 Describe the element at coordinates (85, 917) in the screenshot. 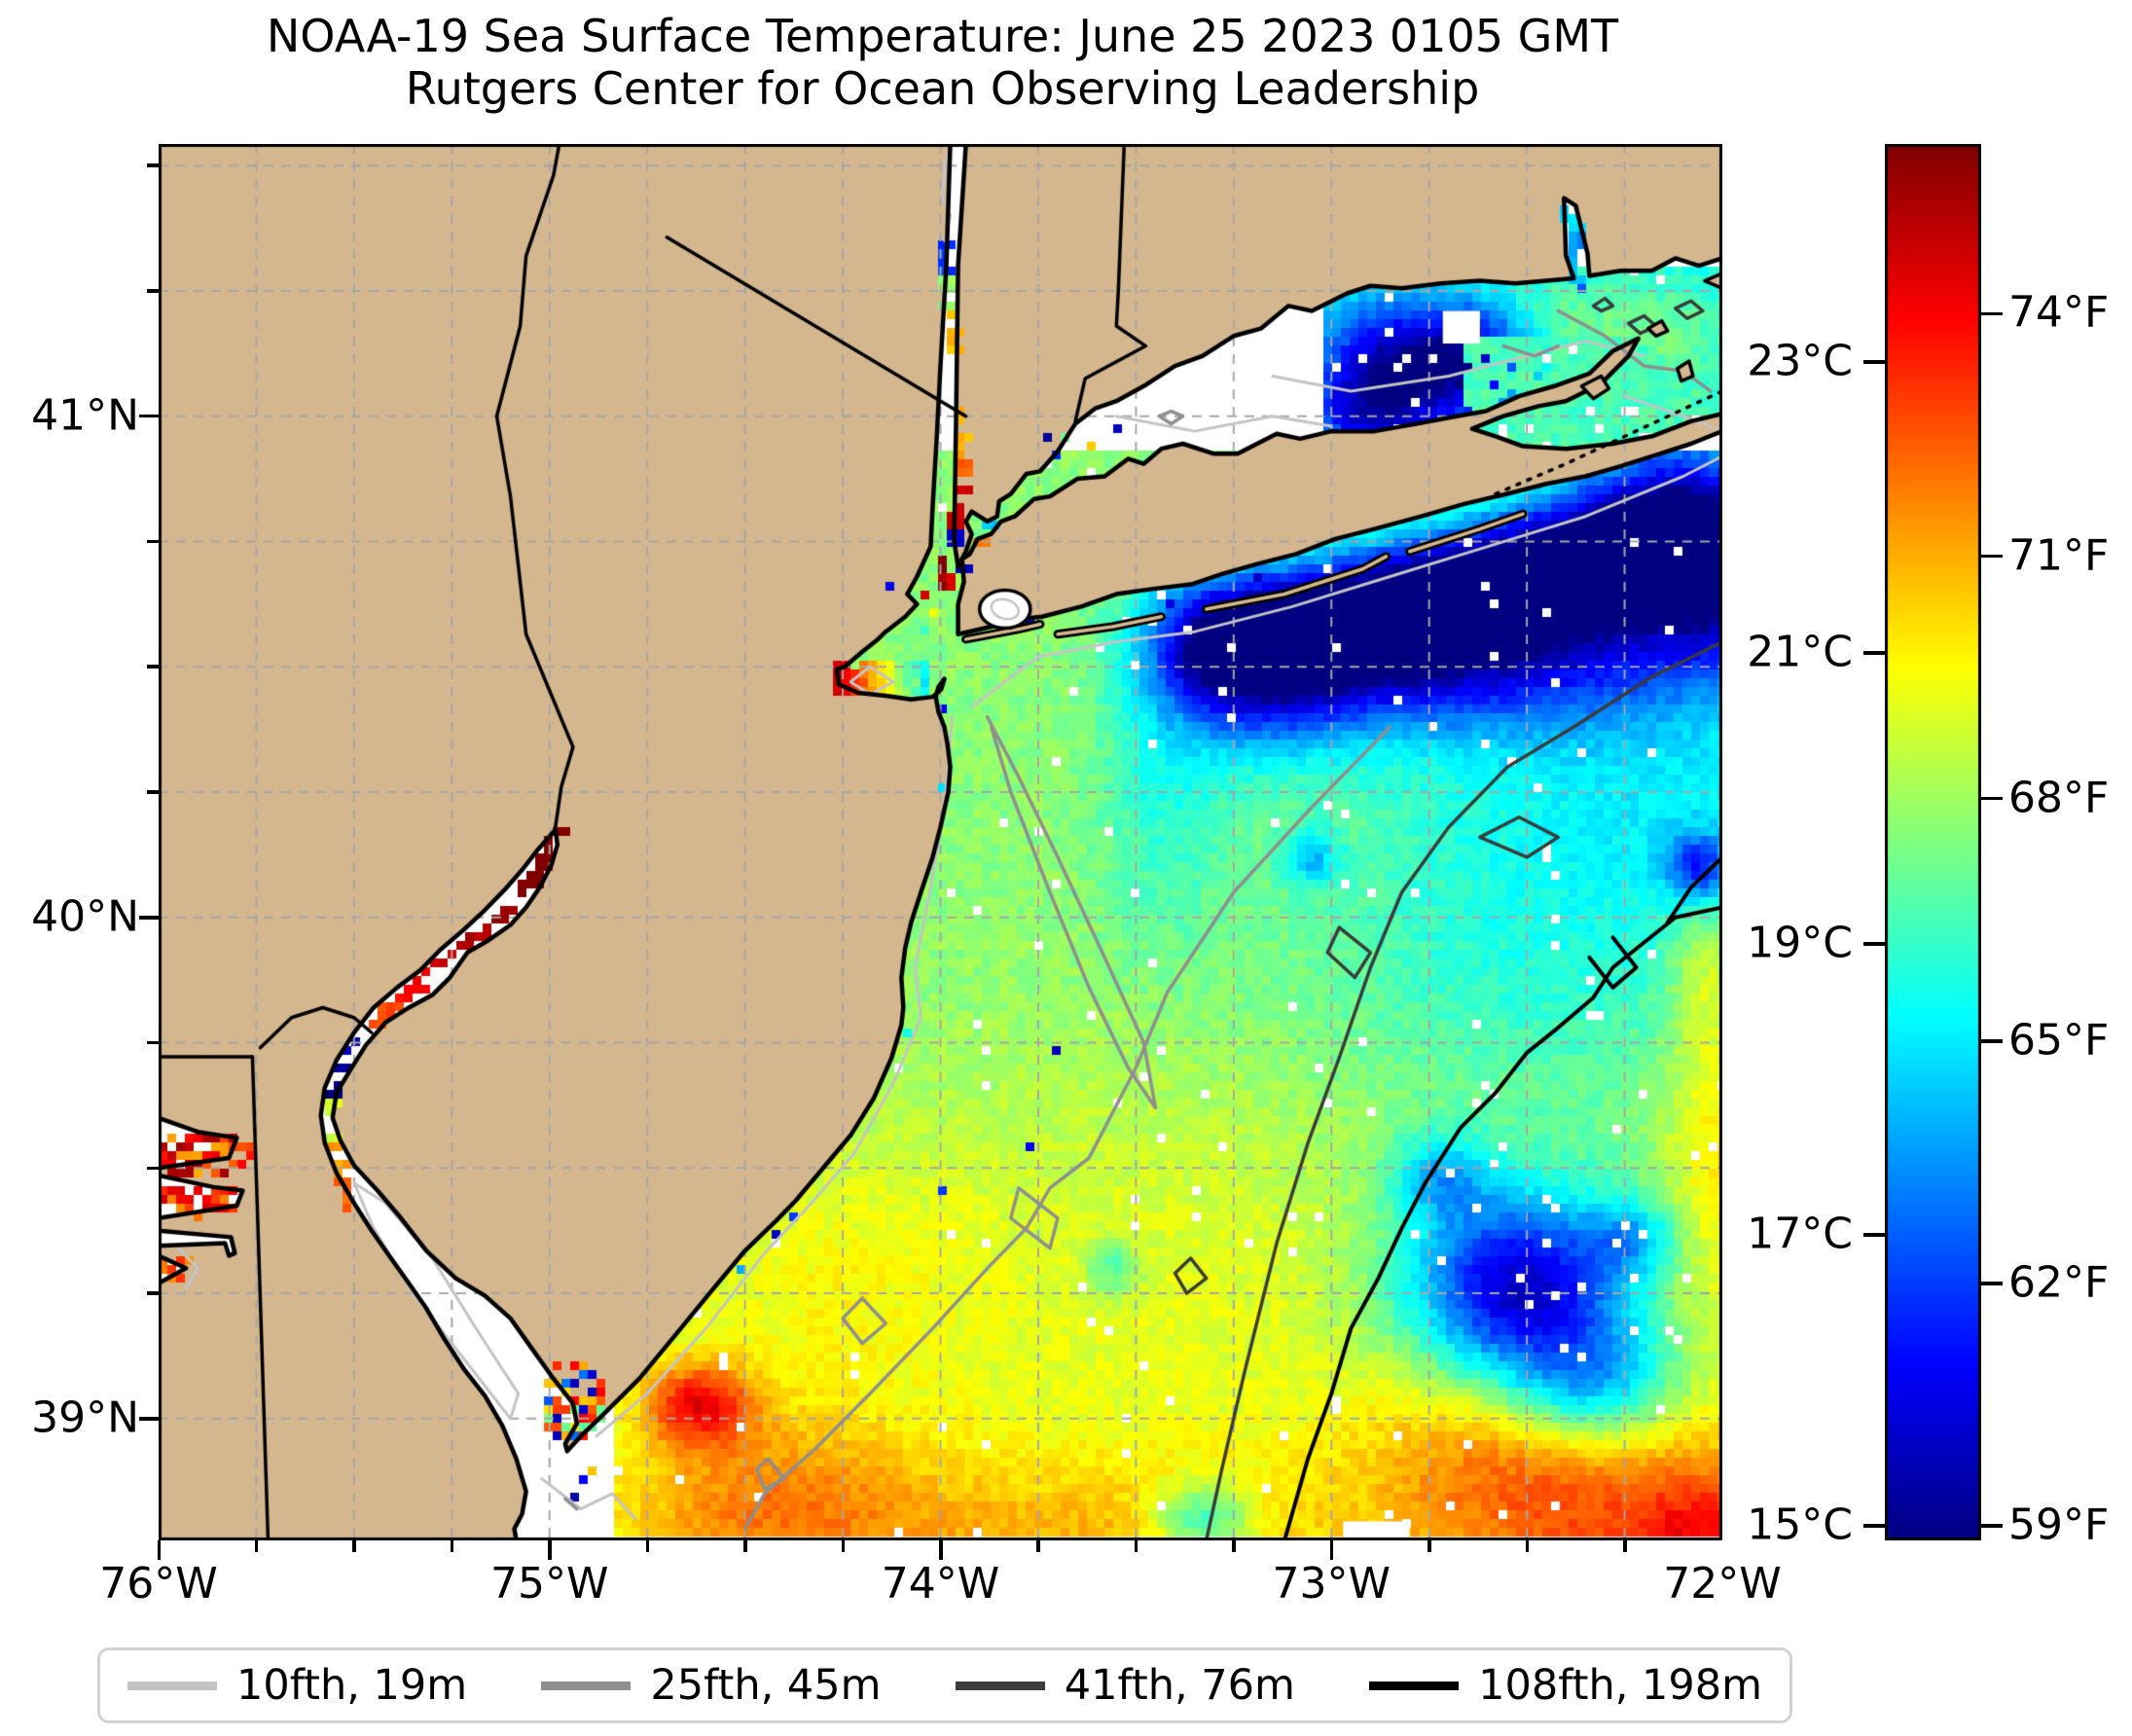

I see `y-tick-label: 40°N` at that location.